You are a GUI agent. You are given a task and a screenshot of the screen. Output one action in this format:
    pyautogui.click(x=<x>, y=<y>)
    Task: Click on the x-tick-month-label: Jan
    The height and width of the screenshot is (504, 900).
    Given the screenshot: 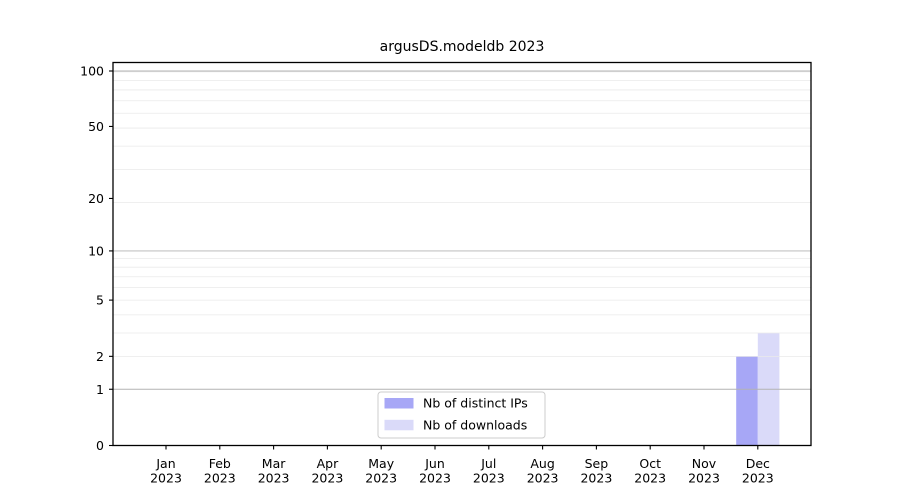 What is the action you would take?
    pyautogui.click(x=165, y=463)
    